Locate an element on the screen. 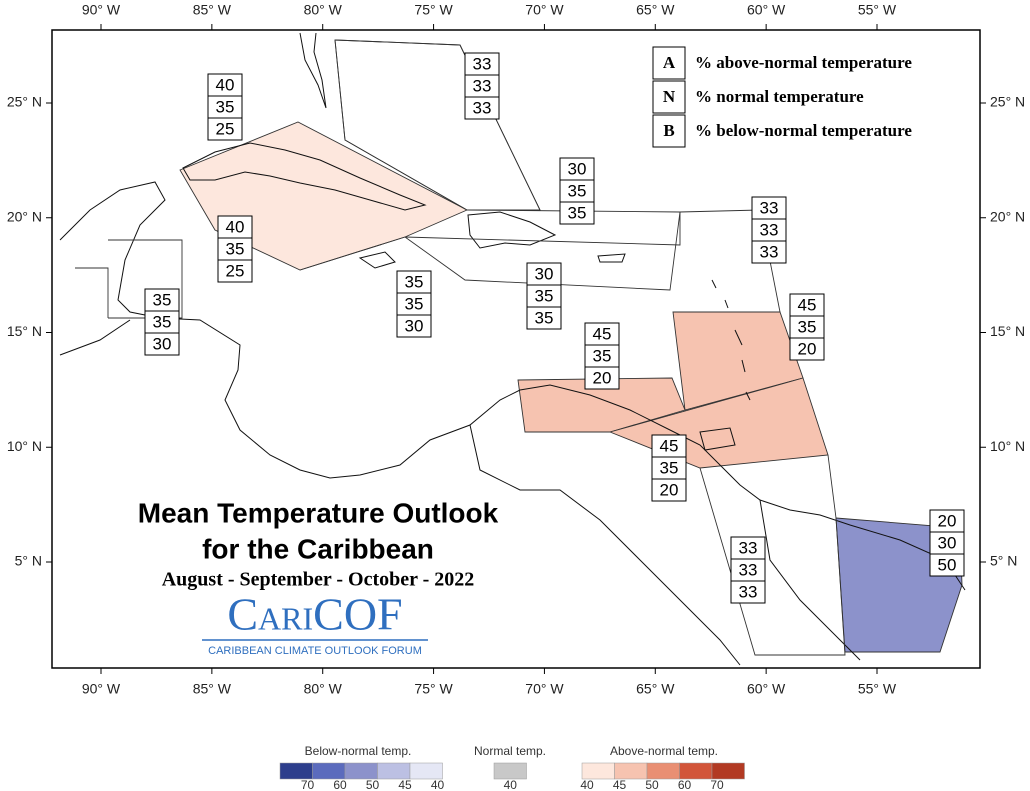  title: Mean Temperature Outlook is located at coordinates (318, 512).